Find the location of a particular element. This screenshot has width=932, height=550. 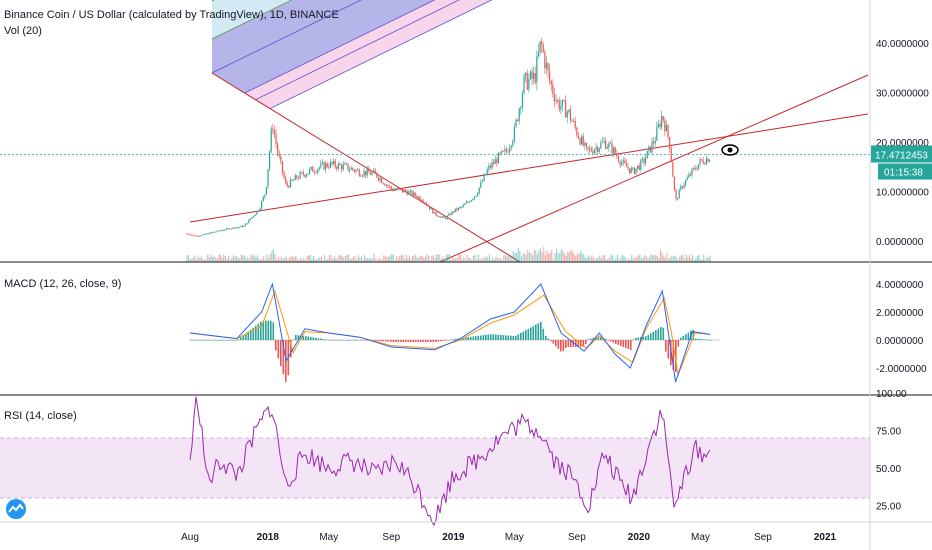

time-tick-label: Sep is located at coordinates (391, 537).